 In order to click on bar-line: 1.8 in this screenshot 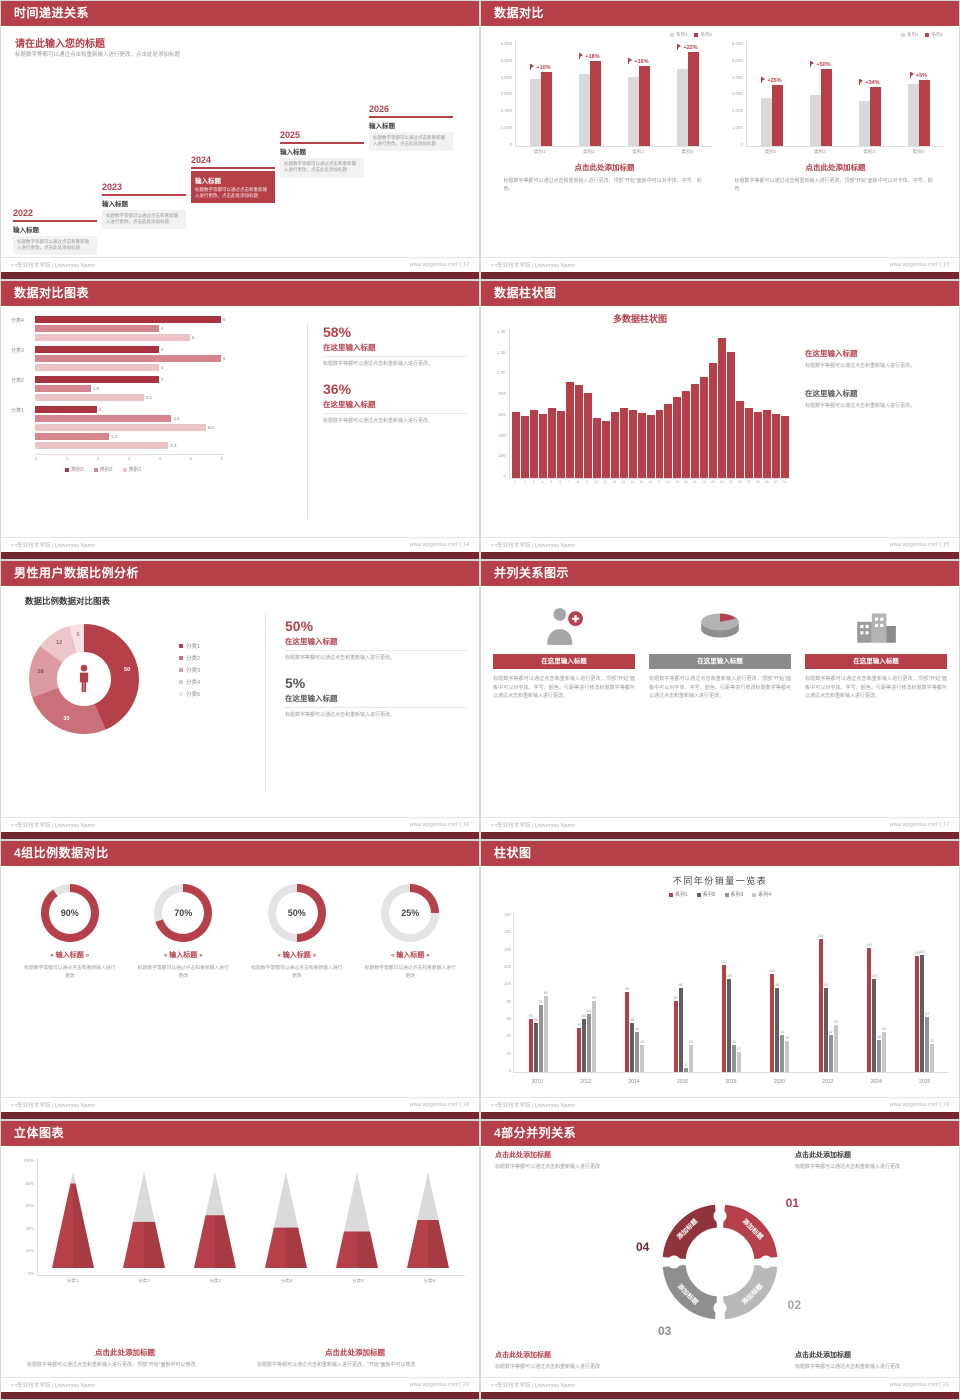, I will do `click(168, 388)`.